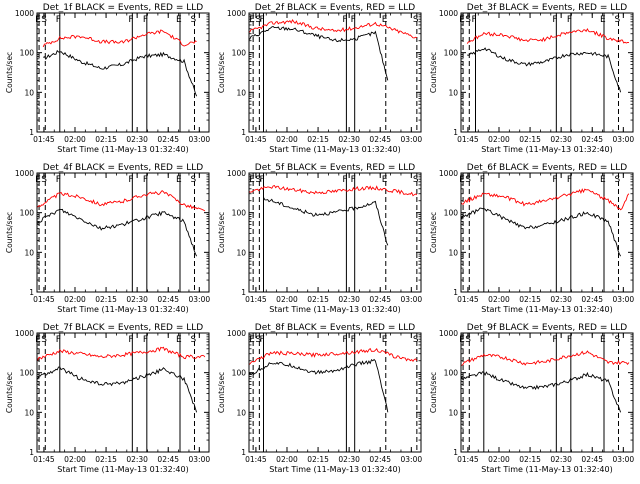 The width and height of the screenshot is (640, 484). Describe the element at coordinates (547, 328) in the screenshot. I see `panel-title: Det_9f BLACK = Events, RED = LLD` at that location.